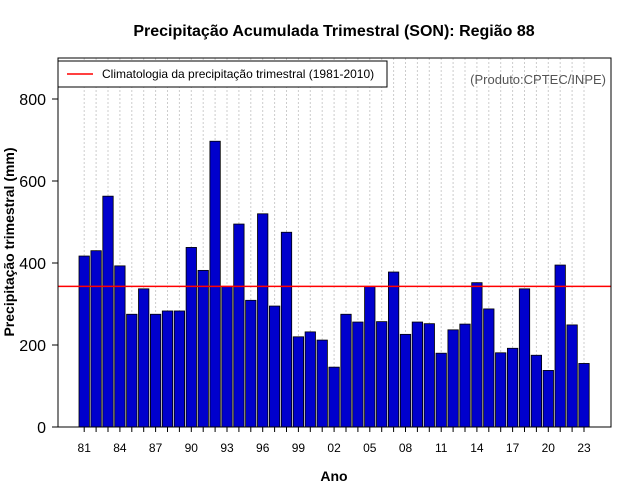  I want to click on bar-2006, so click(382, 374).